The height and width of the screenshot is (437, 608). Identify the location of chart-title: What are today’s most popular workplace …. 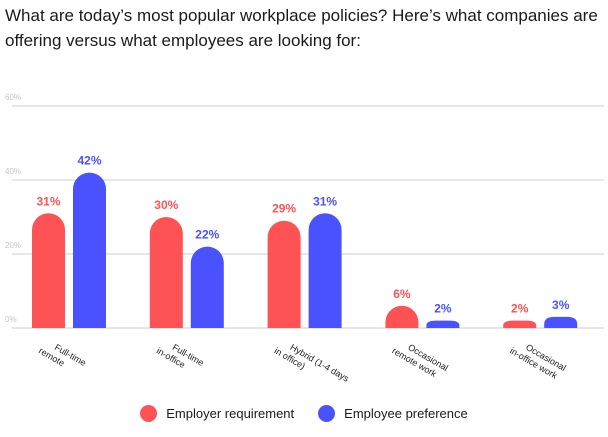
(301, 28).